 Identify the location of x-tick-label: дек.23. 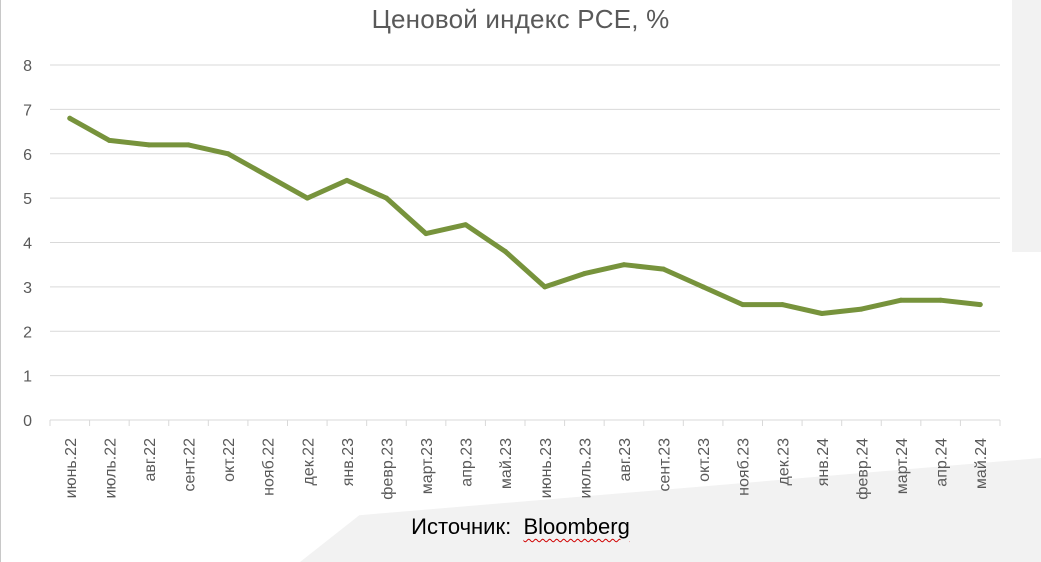
(783, 462).